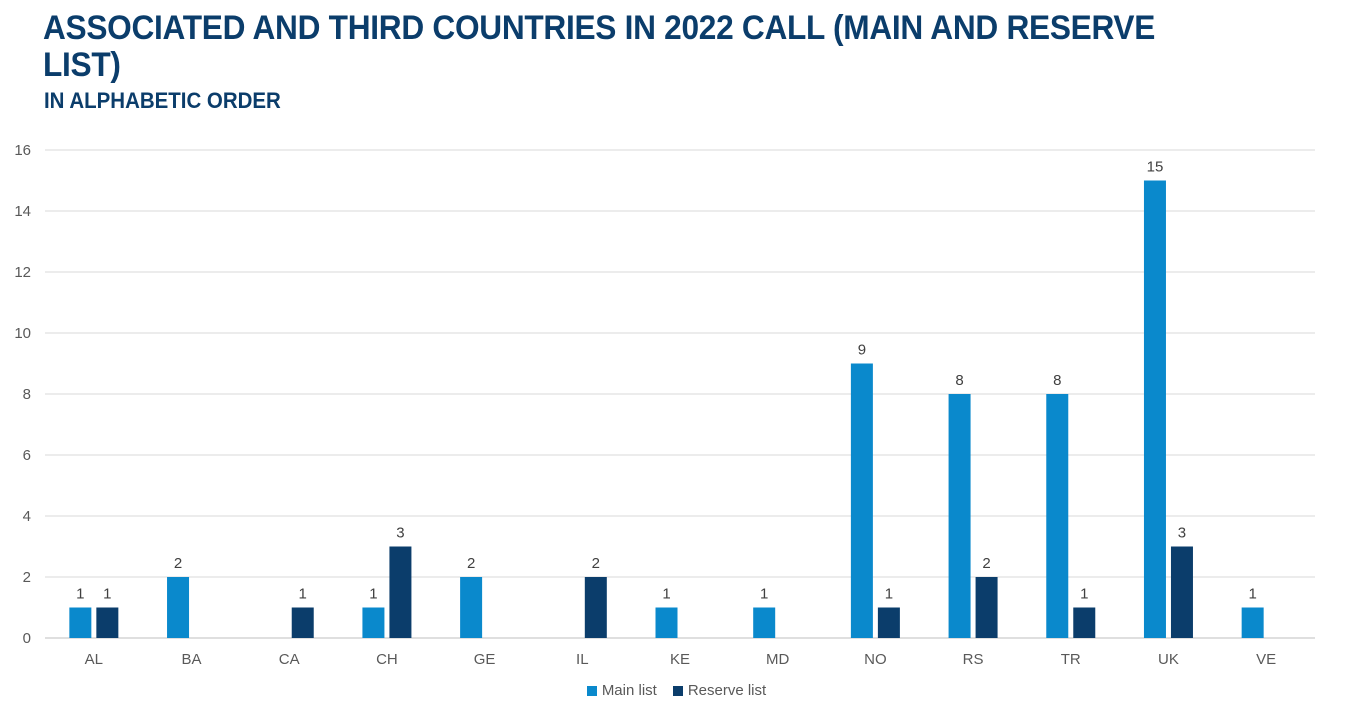  I want to click on x-tick-label: KE, so click(680, 659).